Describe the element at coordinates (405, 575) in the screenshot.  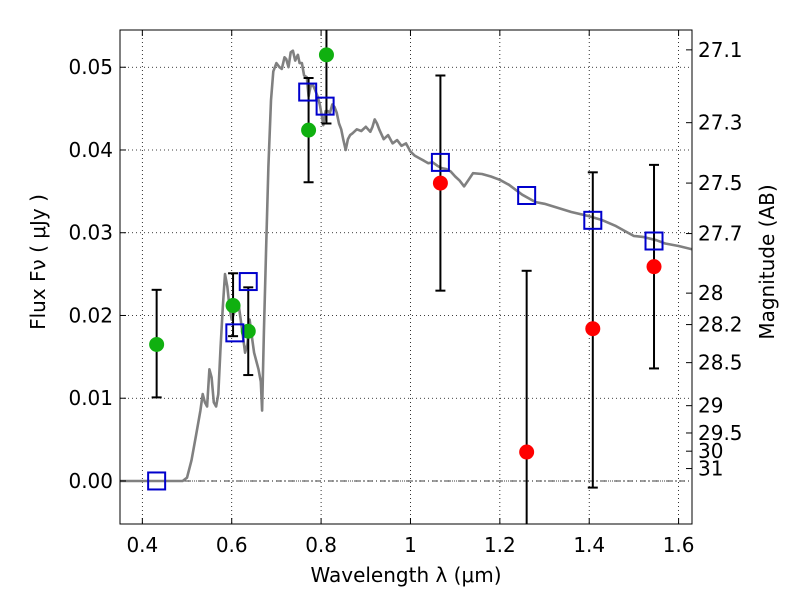
I see `x-axis-label: Wavelength λ (μm)` at that location.